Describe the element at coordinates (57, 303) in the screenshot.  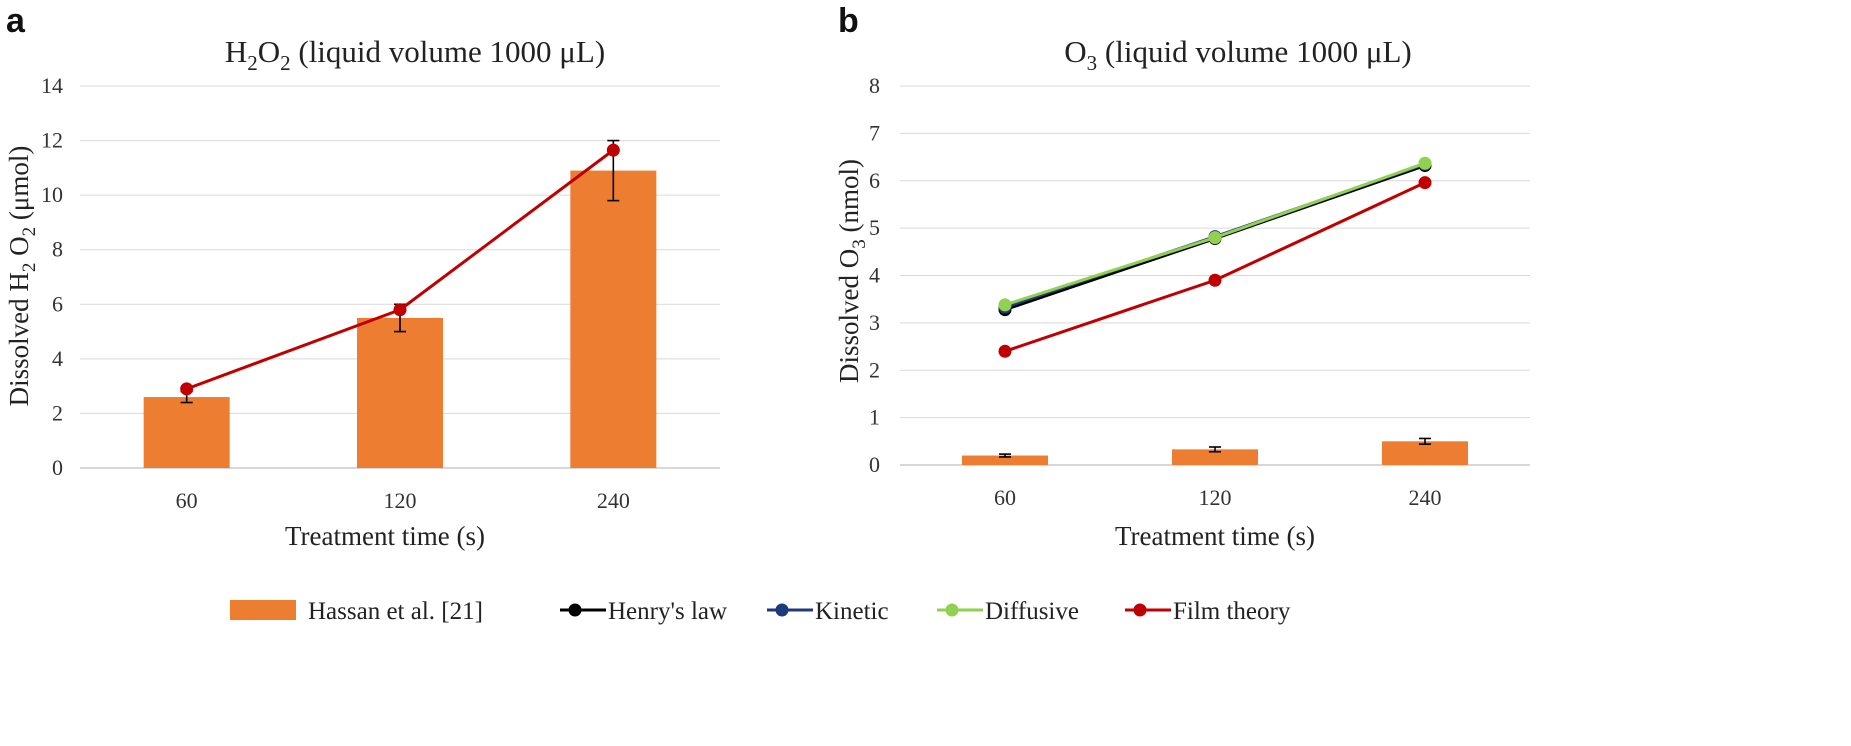
I see `panel-a-y-tick-label: 6` at that location.